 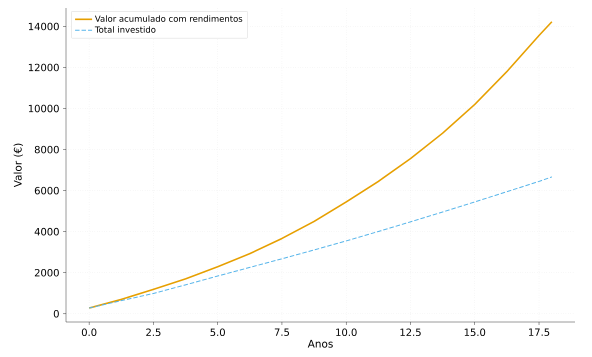 What do you see at coordinates (18, 166) in the screenshot?
I see `y-axis-title: Valor (€)` at bounding box center [18, 166].